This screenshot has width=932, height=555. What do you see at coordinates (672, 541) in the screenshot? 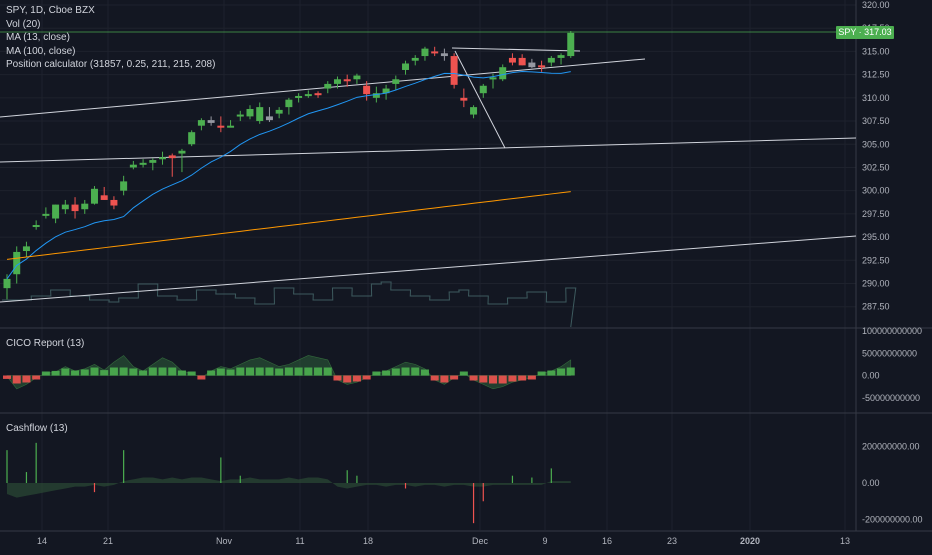
I see `x-tick-label: 23` at bounding box center [672, 541].